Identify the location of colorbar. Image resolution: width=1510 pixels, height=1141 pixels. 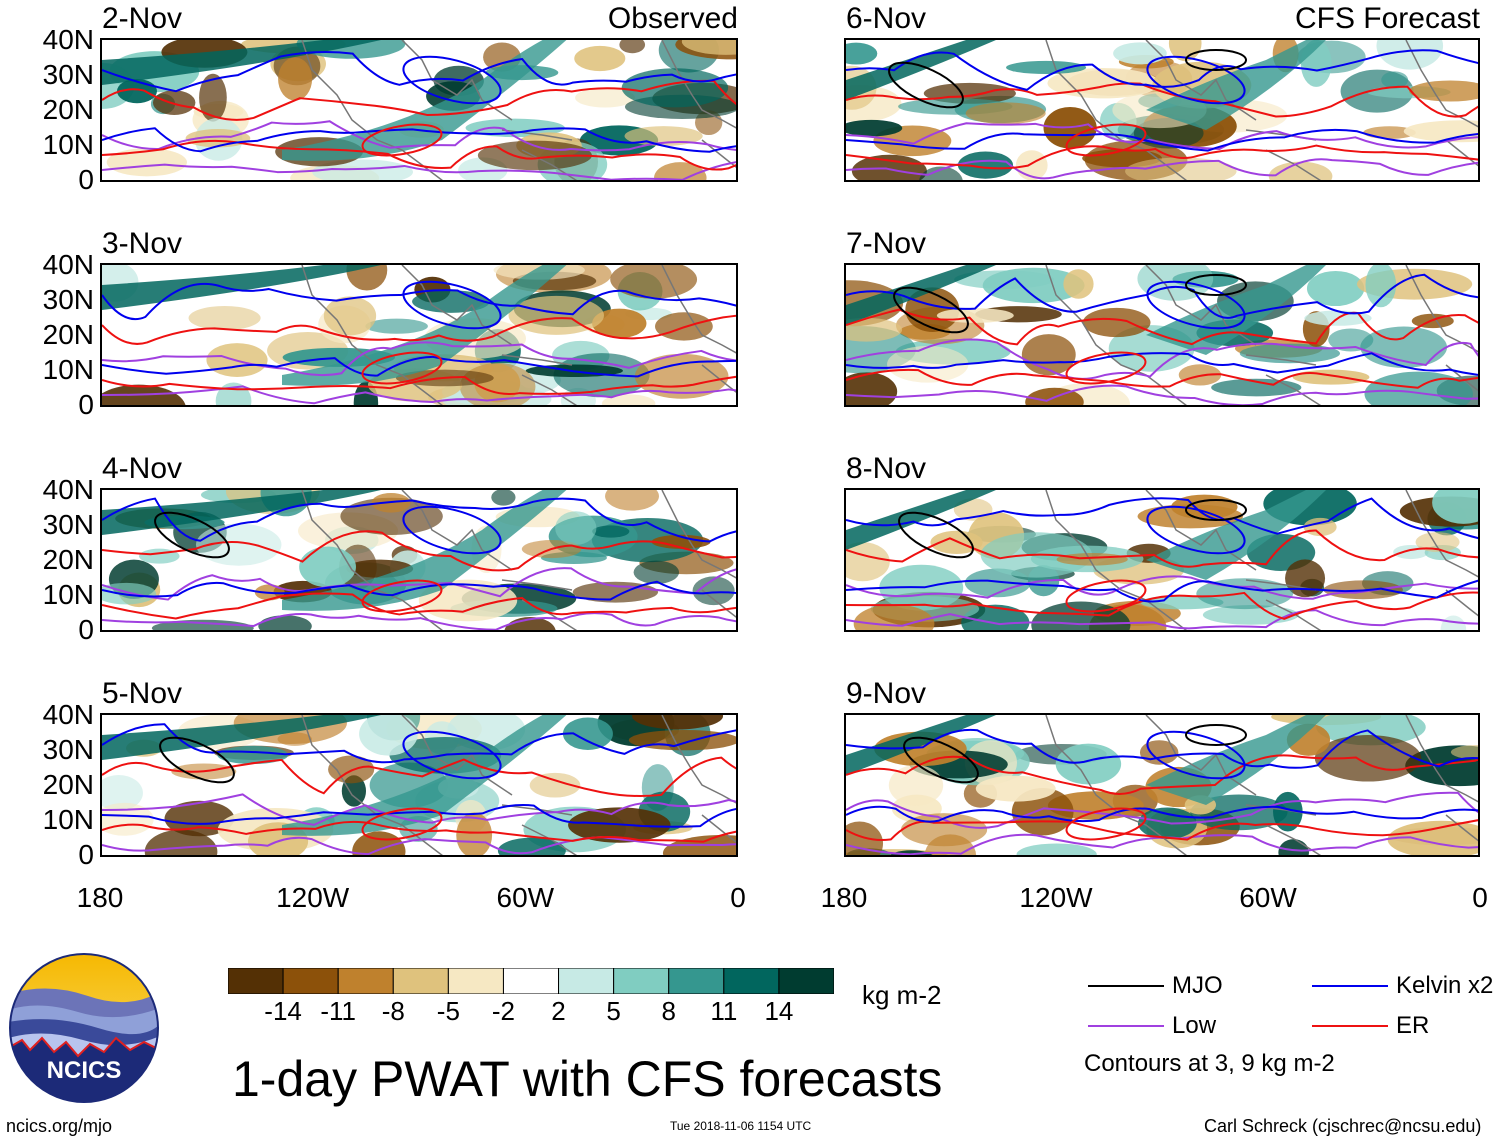
(531, 981).